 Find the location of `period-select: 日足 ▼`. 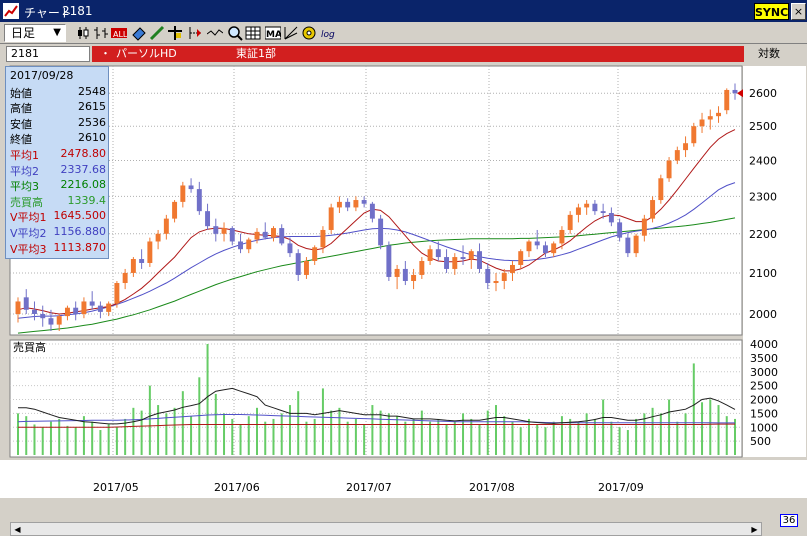

period-select: 日足 ▼ is located at coordinates (35, 33).